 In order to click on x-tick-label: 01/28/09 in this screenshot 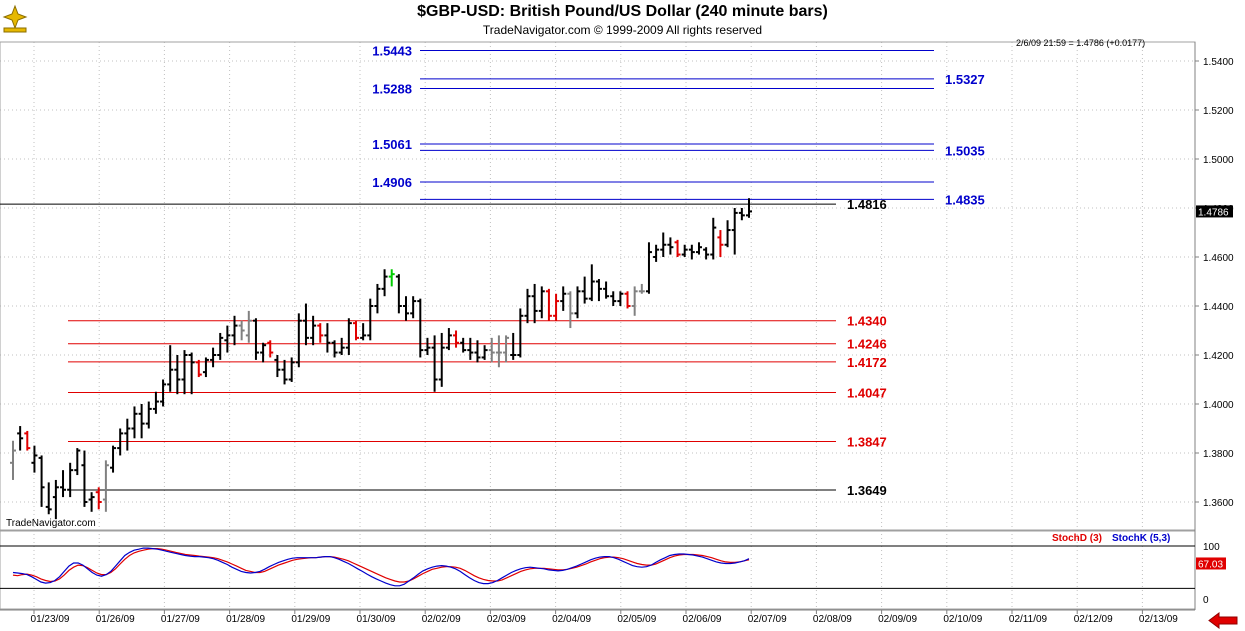, I will do `click(245, 619)`.